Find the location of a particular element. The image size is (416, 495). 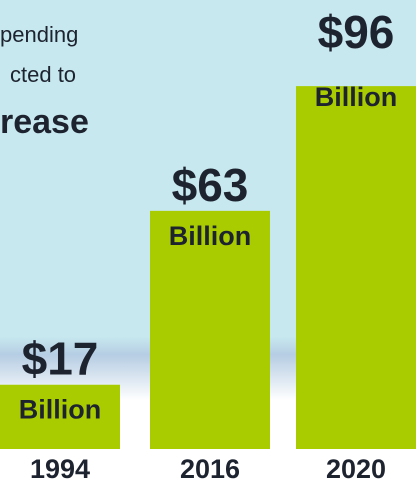

year-strip-background is located at coordinates (208, 475).